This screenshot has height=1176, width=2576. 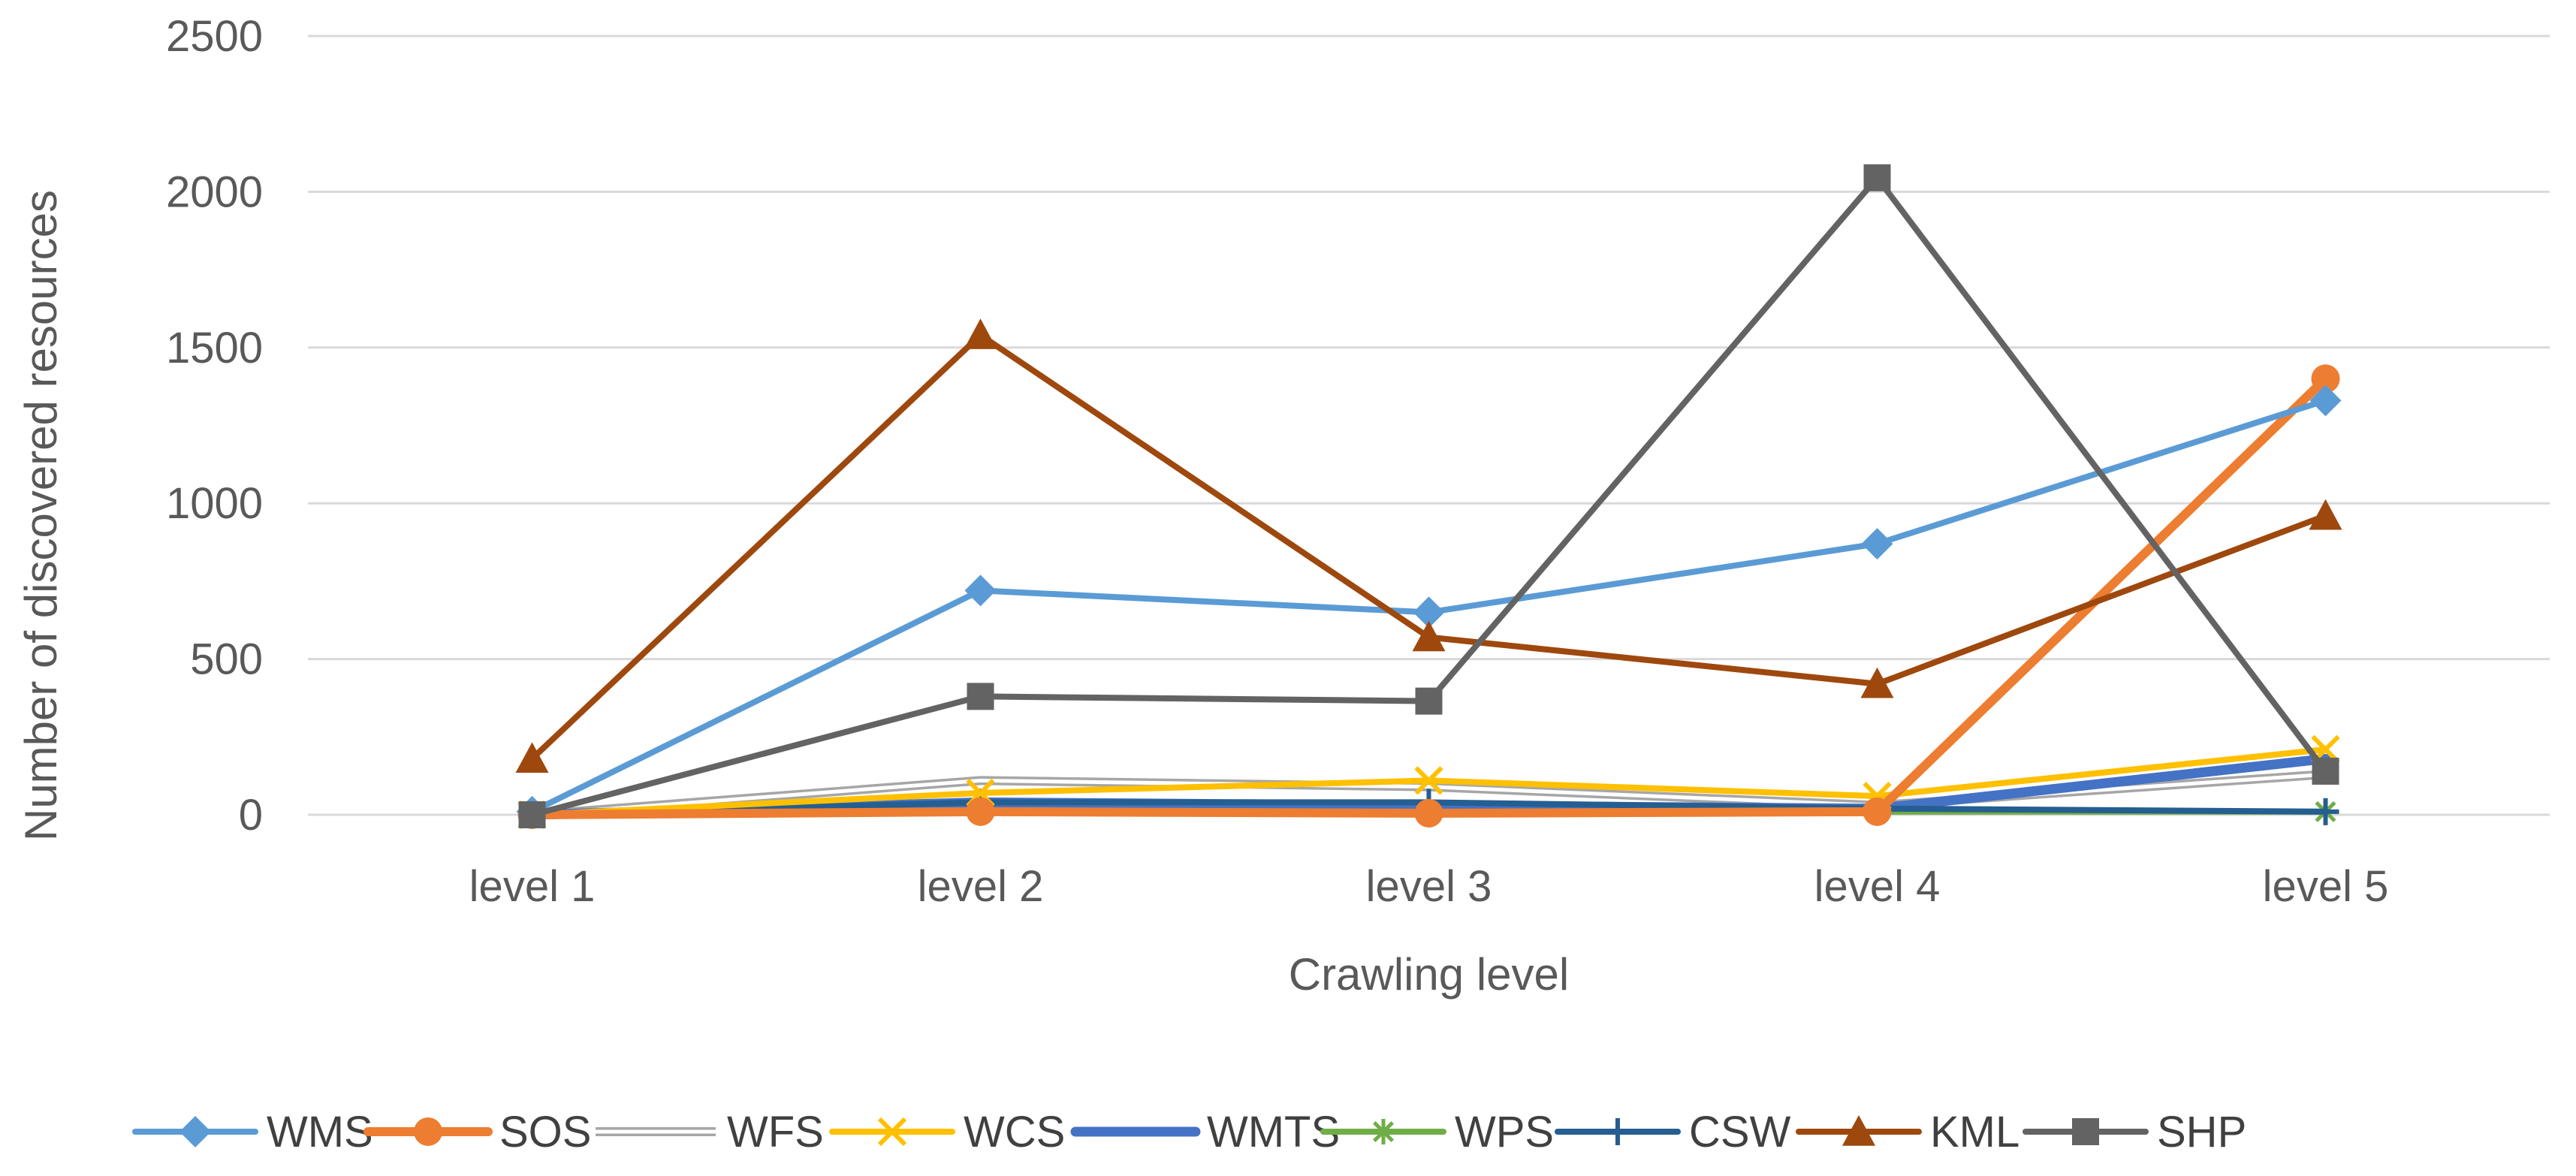 I want to click on y-tick-labels: 0 500 1000 1500 2000 2500, so click(x=214, y=426).